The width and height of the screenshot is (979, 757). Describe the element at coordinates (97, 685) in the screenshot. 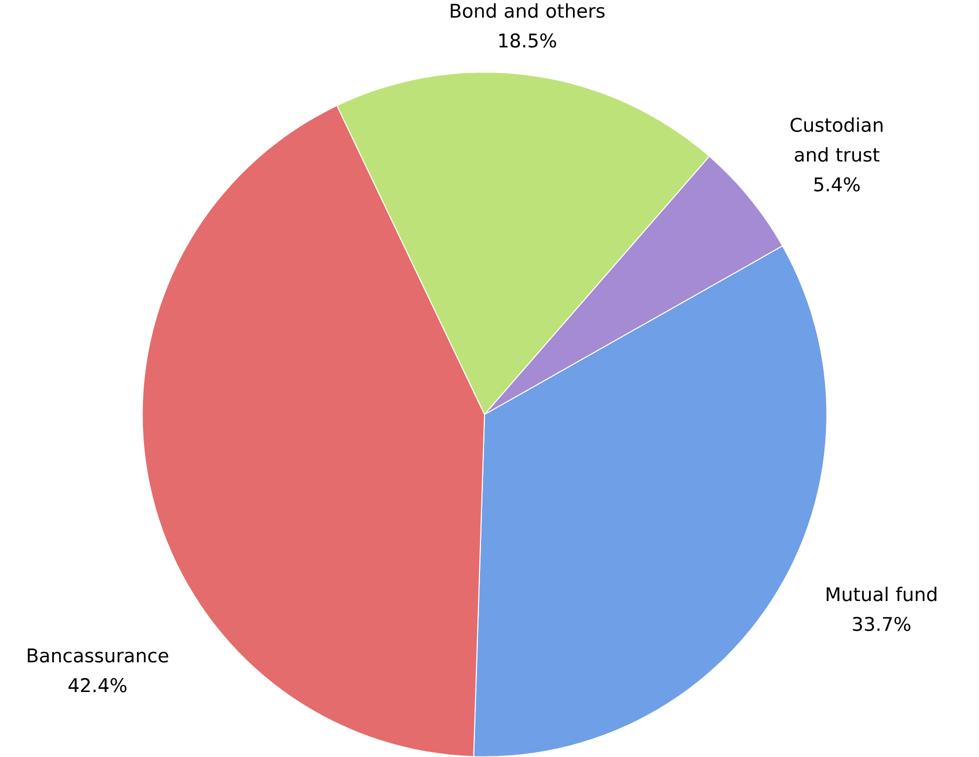

I see `data-label: 42.4%` at that location.